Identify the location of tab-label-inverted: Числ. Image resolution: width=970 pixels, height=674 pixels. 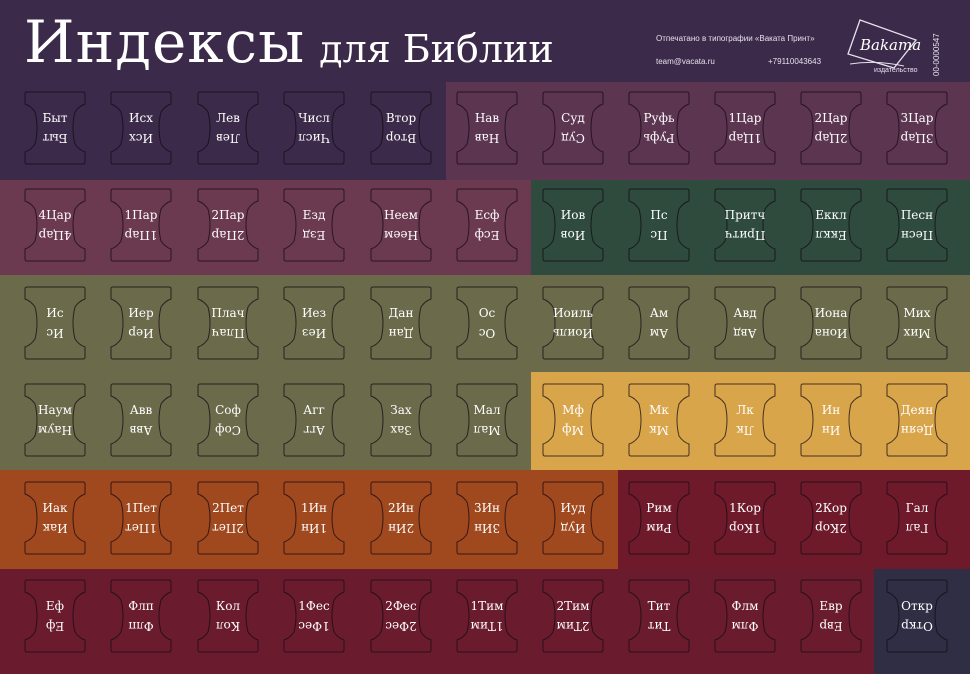
(314, 138).